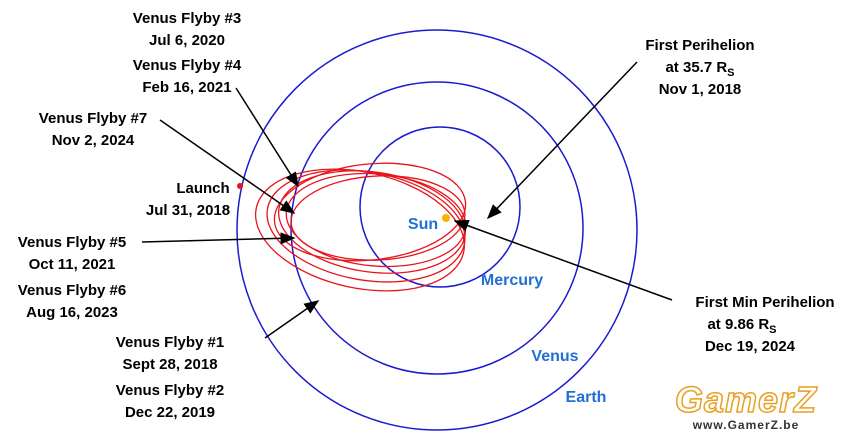  I want to click on perihelion-title: First Perihelion, so click(699, 45).